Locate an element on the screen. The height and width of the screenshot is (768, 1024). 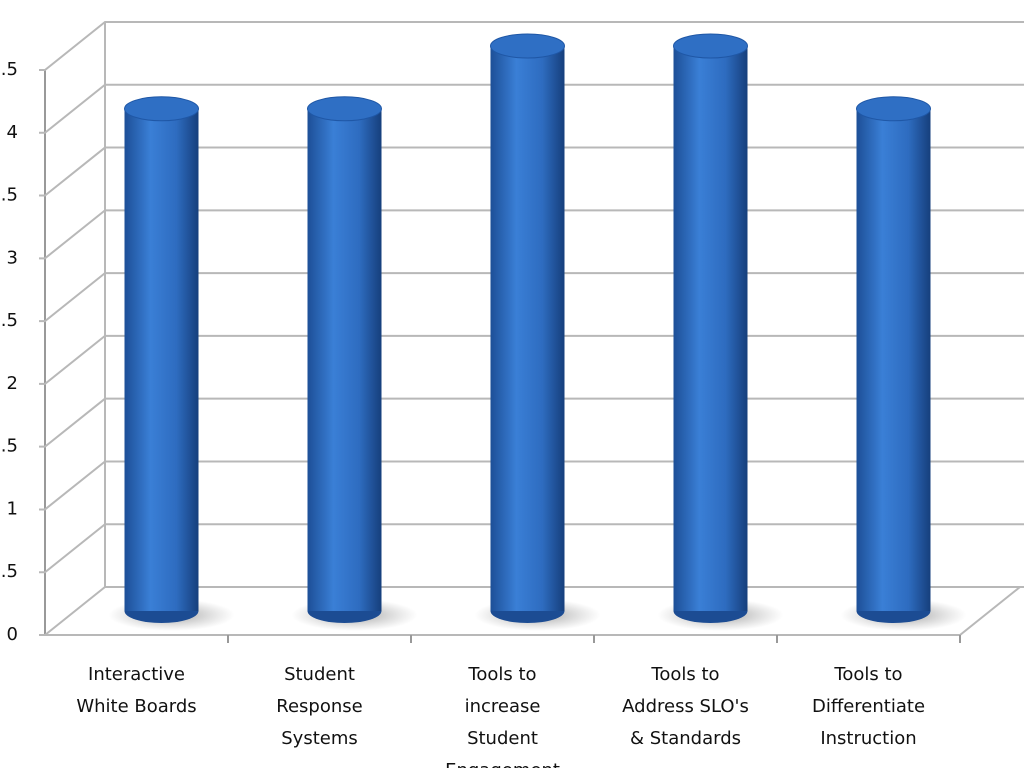
grid-line is located at coordinates (531, 46).